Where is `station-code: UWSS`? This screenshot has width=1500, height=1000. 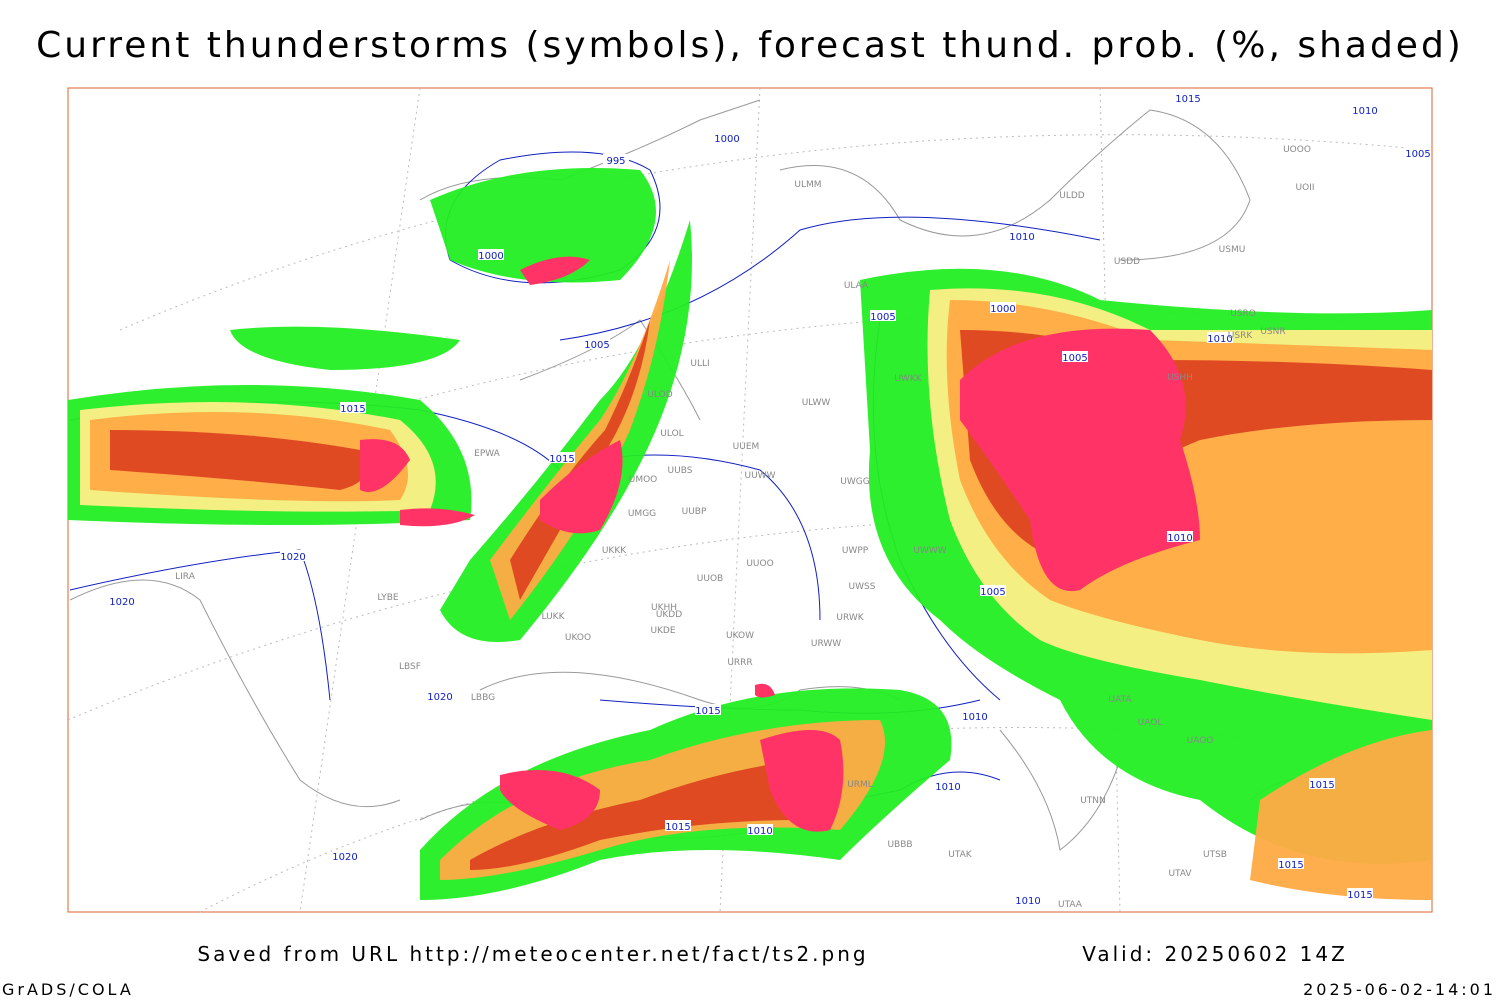 station-code: UWSS is located at coordinates (862, 587).